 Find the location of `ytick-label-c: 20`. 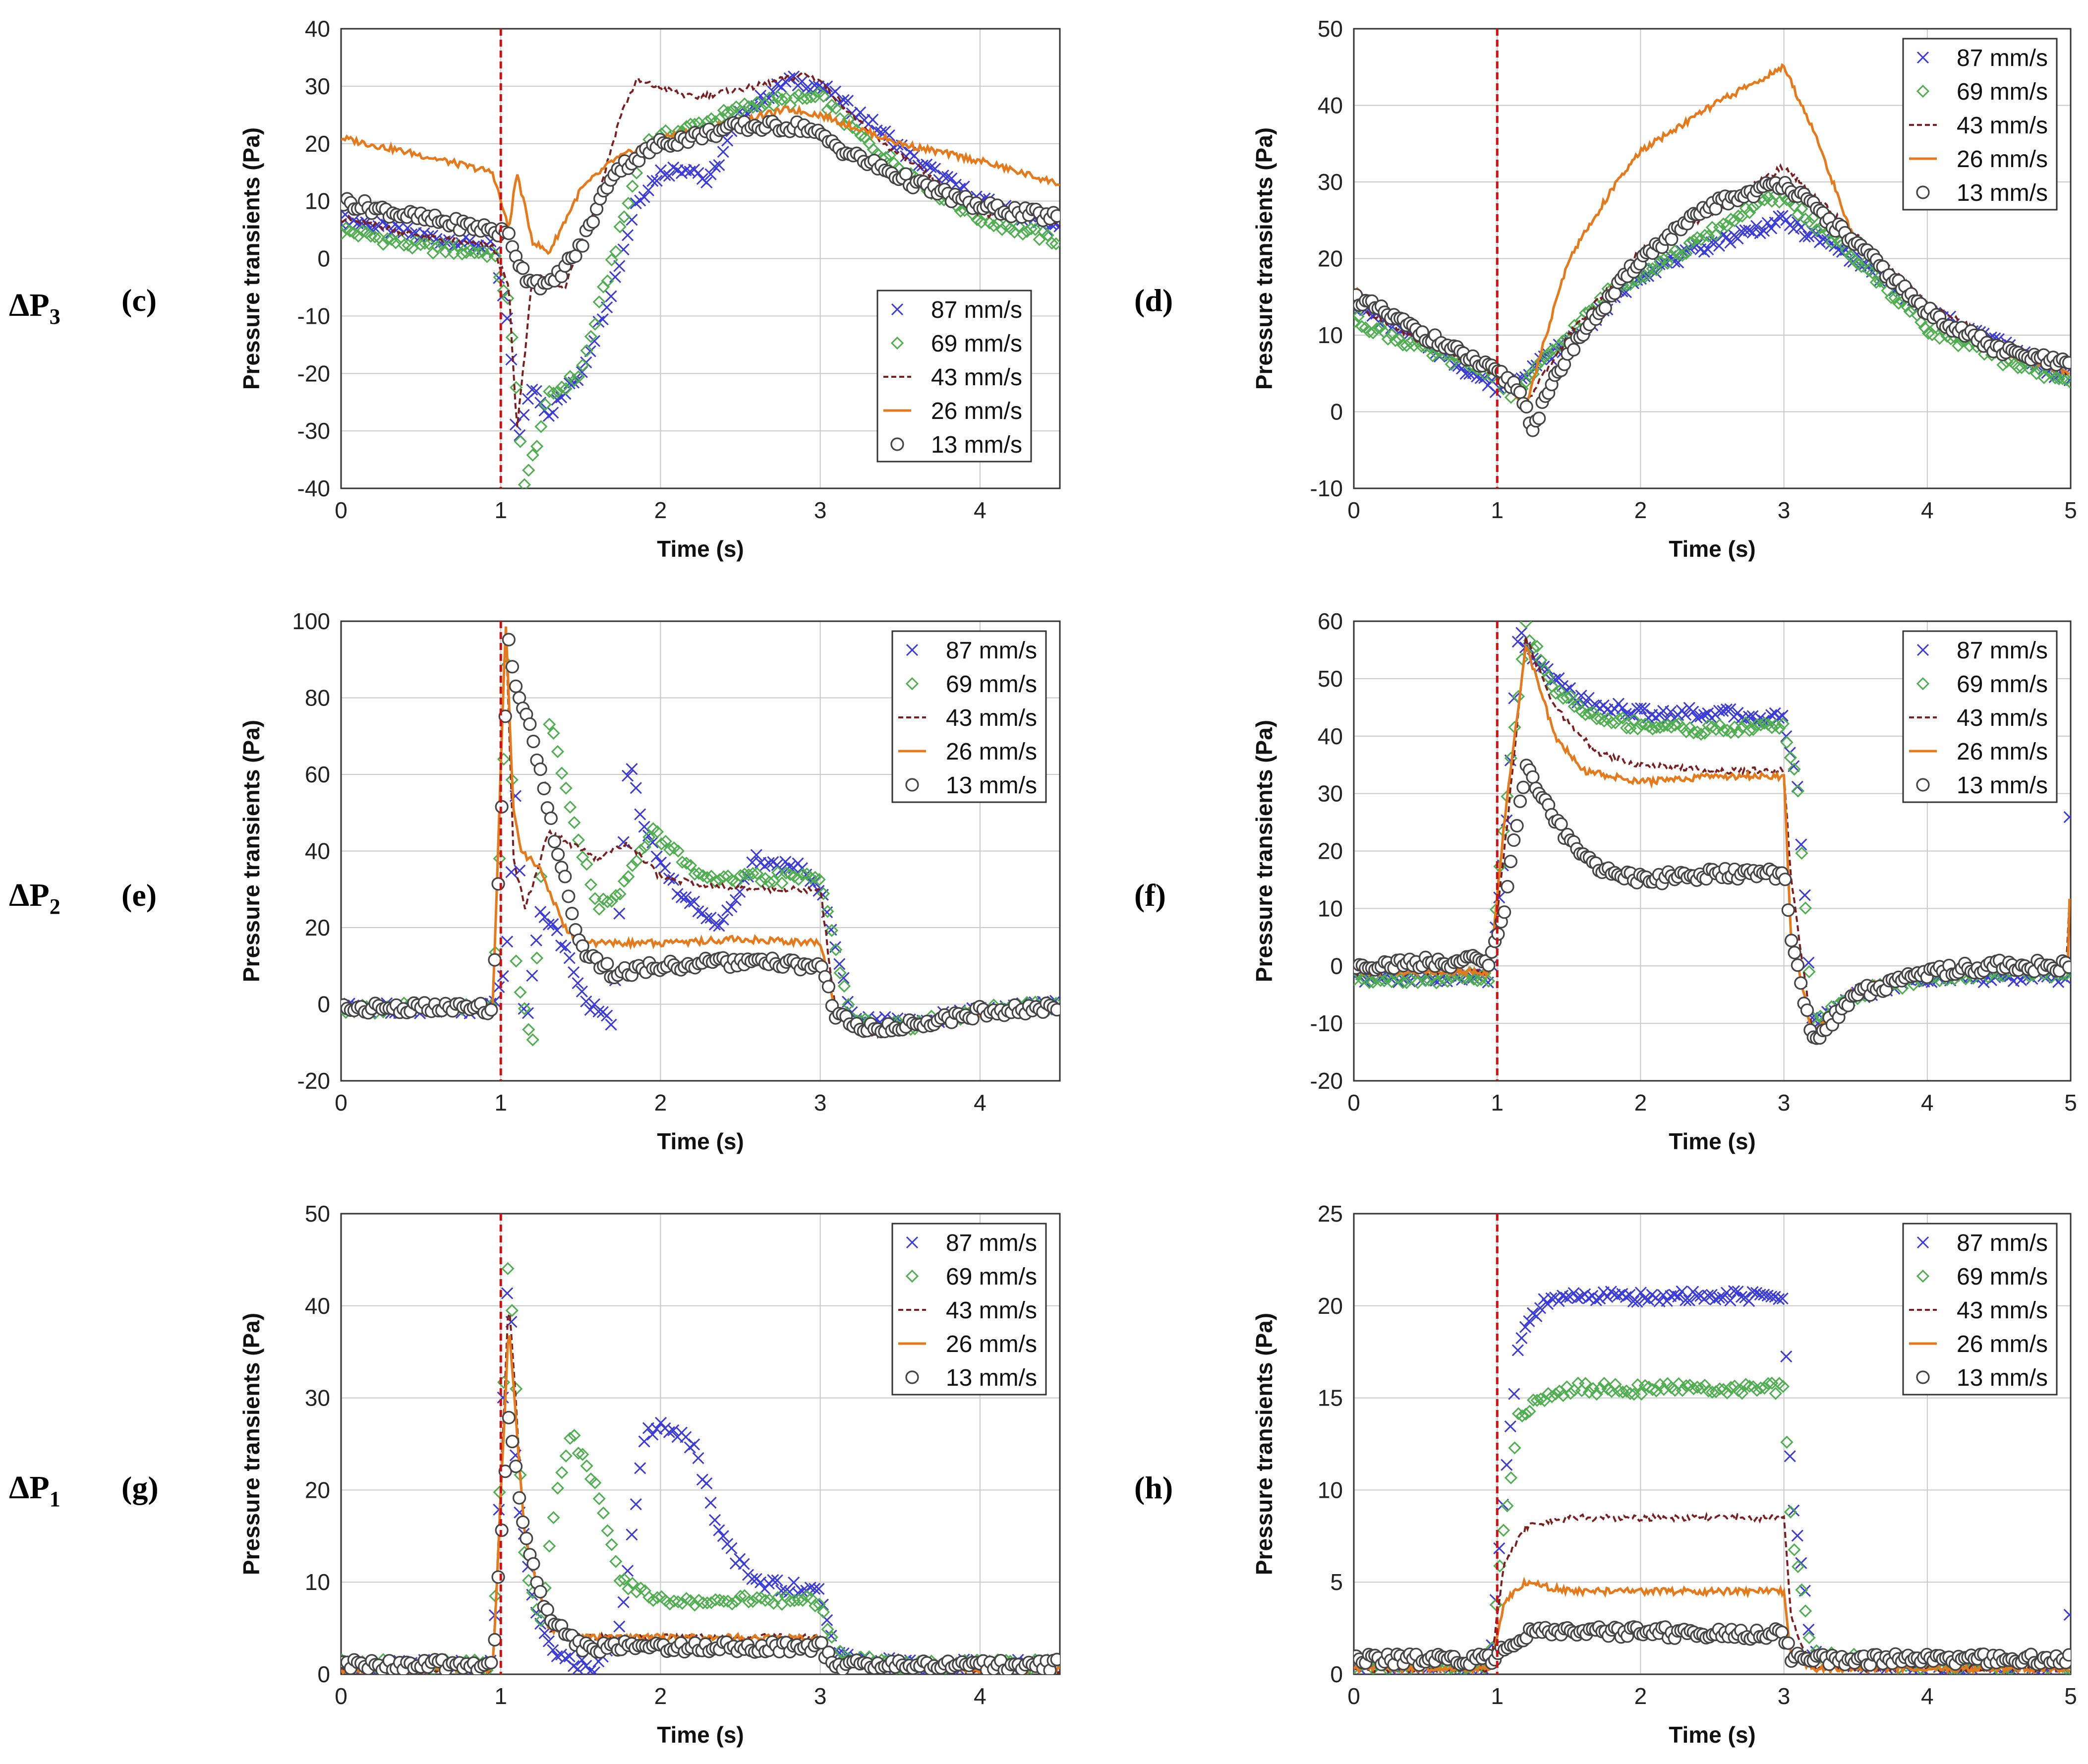

ytick-label-c: 20 is located at coordinates (317, 144).